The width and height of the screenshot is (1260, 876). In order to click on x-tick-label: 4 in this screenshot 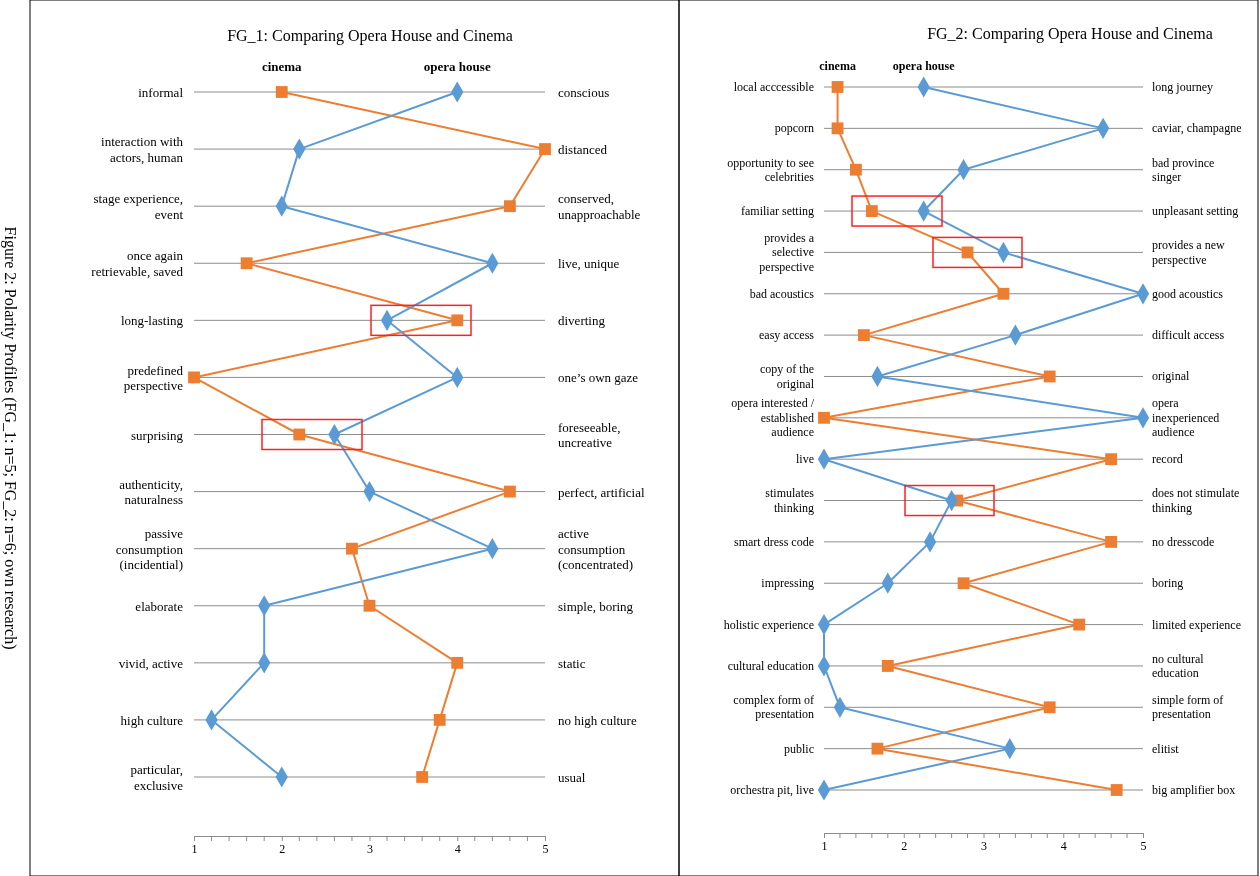, I will do `click(1063, 845)`.